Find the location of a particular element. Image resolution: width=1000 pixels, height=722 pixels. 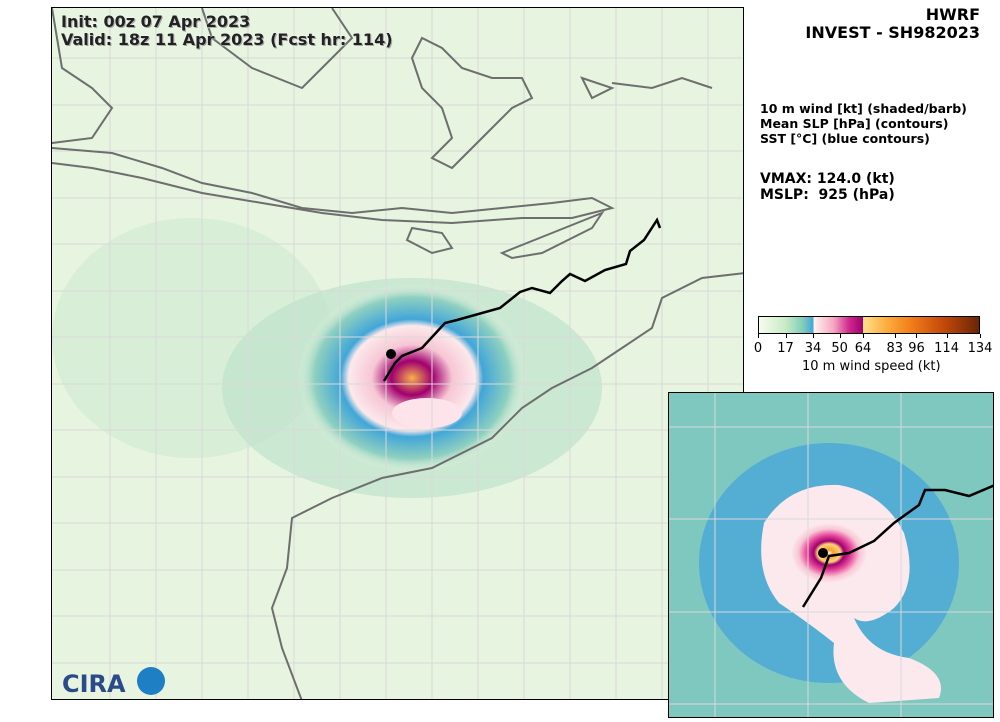

init-time: Init: 00z 07 Apr 2023 is located at coordinates (156, 21).